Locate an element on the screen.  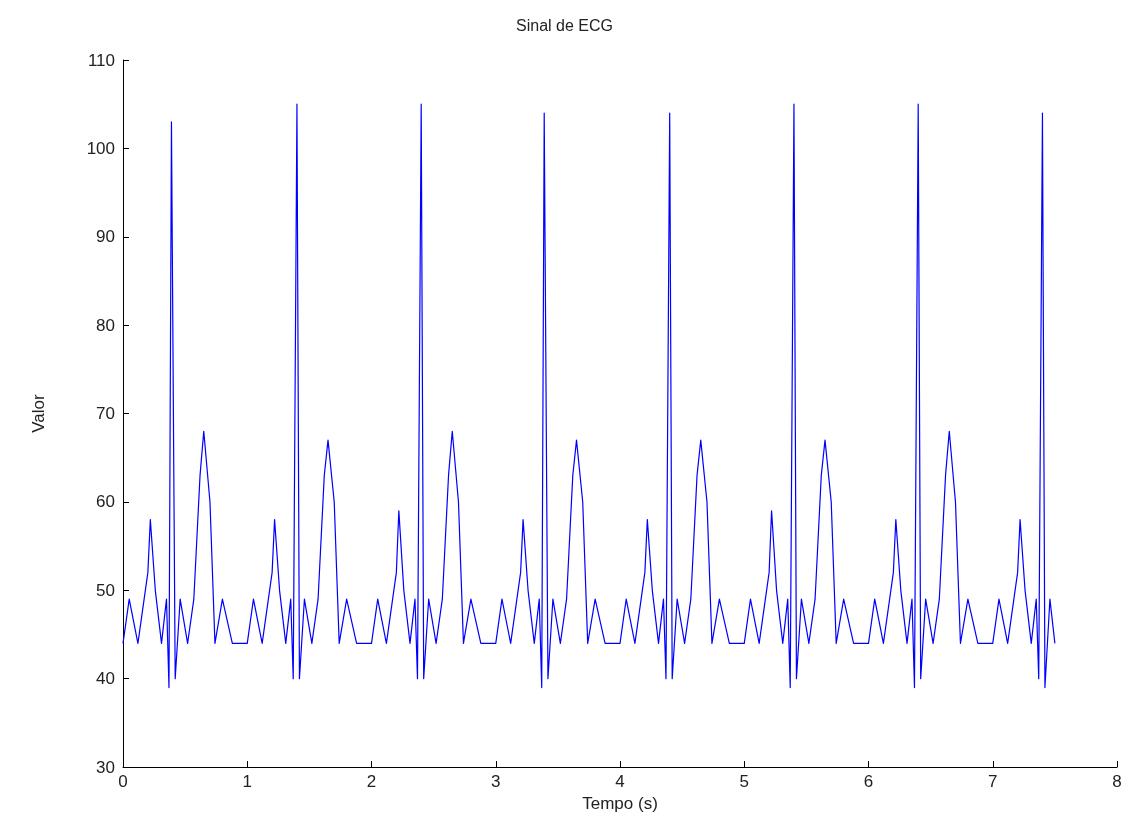
x-axis-title: Tempo (s) is located at coordinates (620, 803).